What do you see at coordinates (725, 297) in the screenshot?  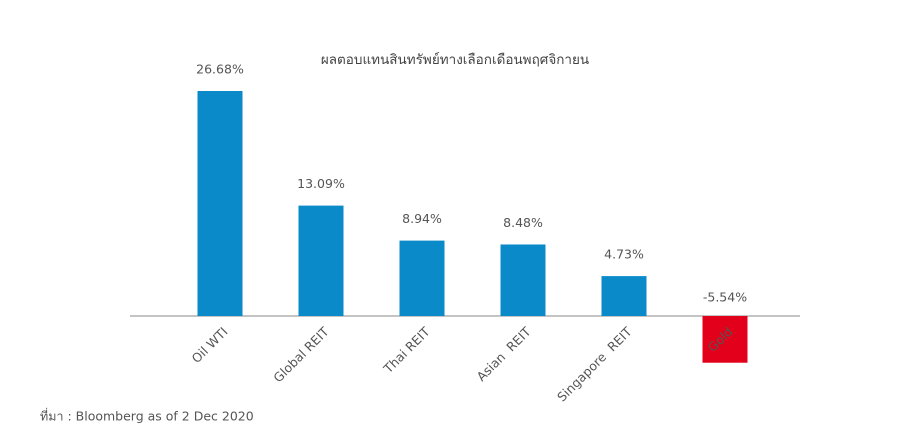 I see `data-label: -5.54%` at bounding box center [725, 297].